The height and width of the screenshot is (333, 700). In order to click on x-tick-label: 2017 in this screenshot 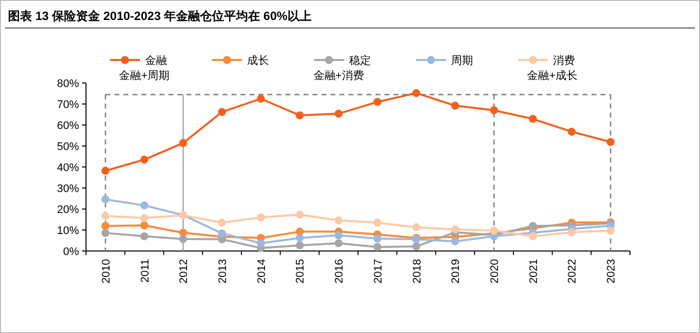, I will do `click(378, 271)`.